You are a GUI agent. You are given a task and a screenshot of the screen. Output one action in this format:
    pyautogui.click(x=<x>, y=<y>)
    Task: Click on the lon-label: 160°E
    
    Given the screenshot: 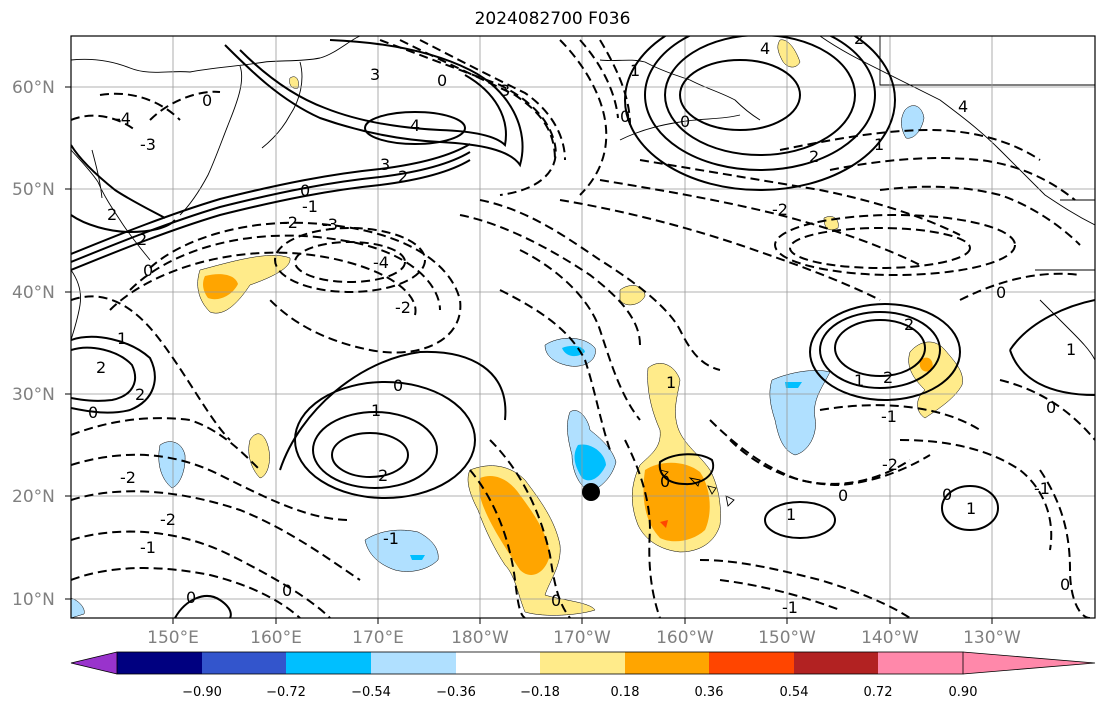 What is the action you would take?
    pyautogui.click(x=276, y=638)
    